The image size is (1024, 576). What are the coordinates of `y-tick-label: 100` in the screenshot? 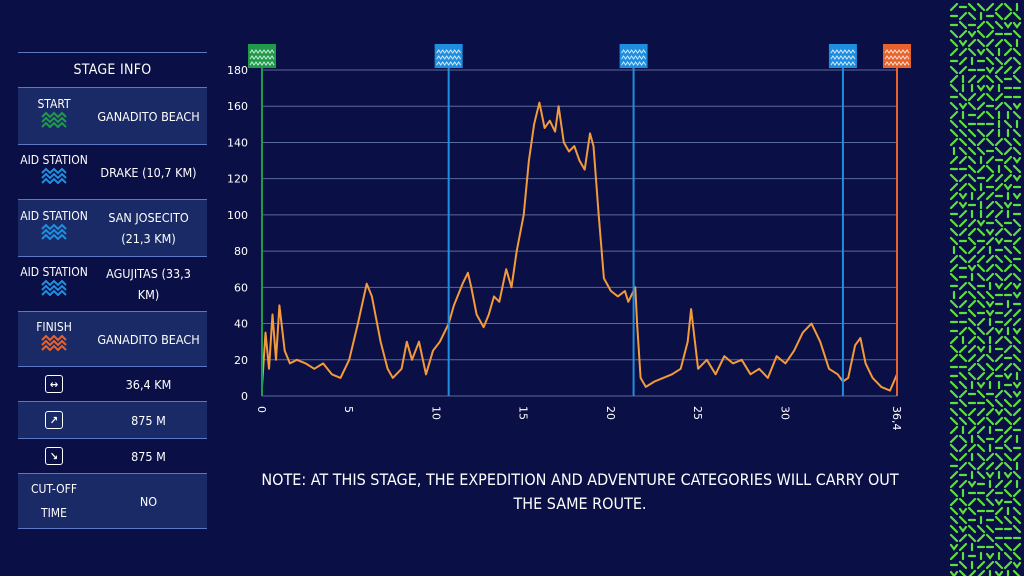 It's located at (237, 215).